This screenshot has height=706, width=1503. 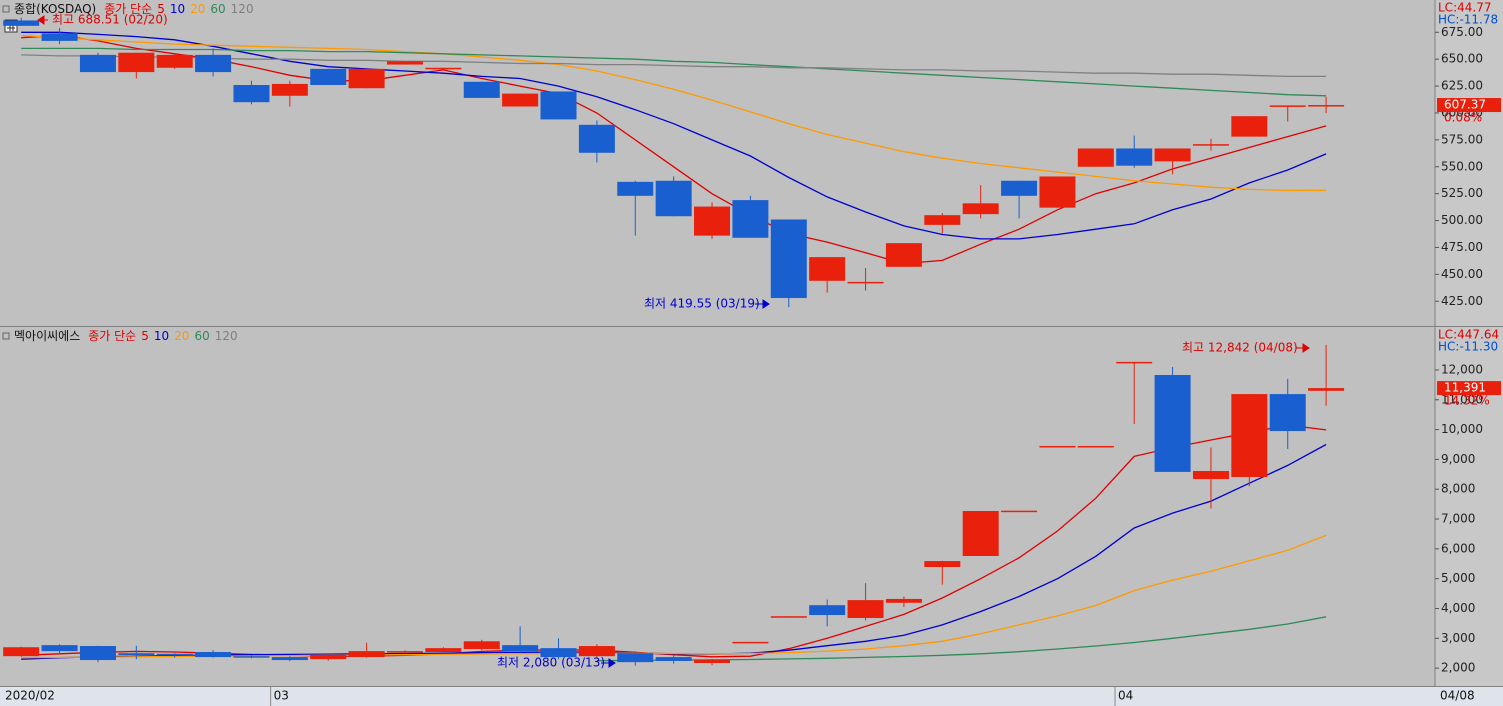 I want to click on y-tick-label: 5,000, so click(x=1458, y=578).